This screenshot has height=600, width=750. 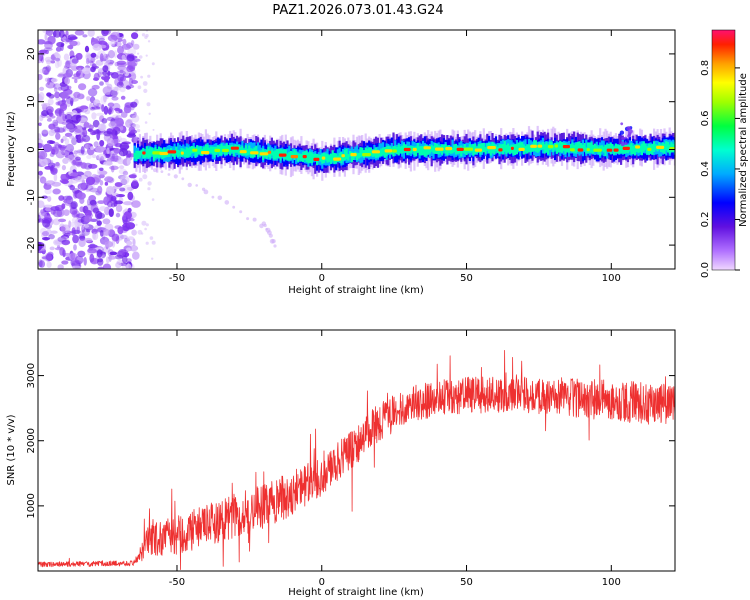 I want to click on spectrogram-x-label: Height of straight line (km), so click(x=356, y=290).